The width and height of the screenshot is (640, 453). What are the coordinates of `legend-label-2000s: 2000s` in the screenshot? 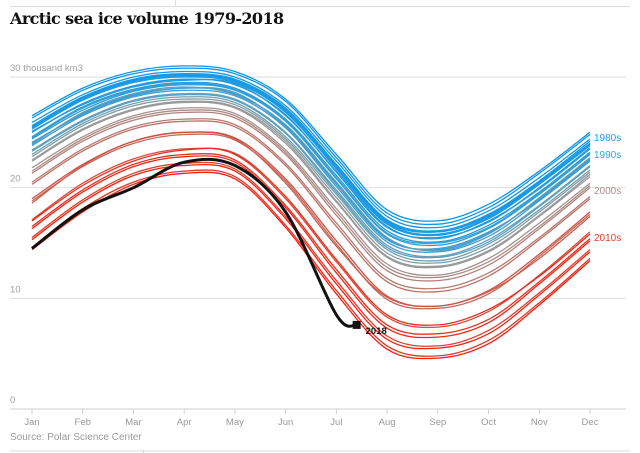 It's located at (607, 191).